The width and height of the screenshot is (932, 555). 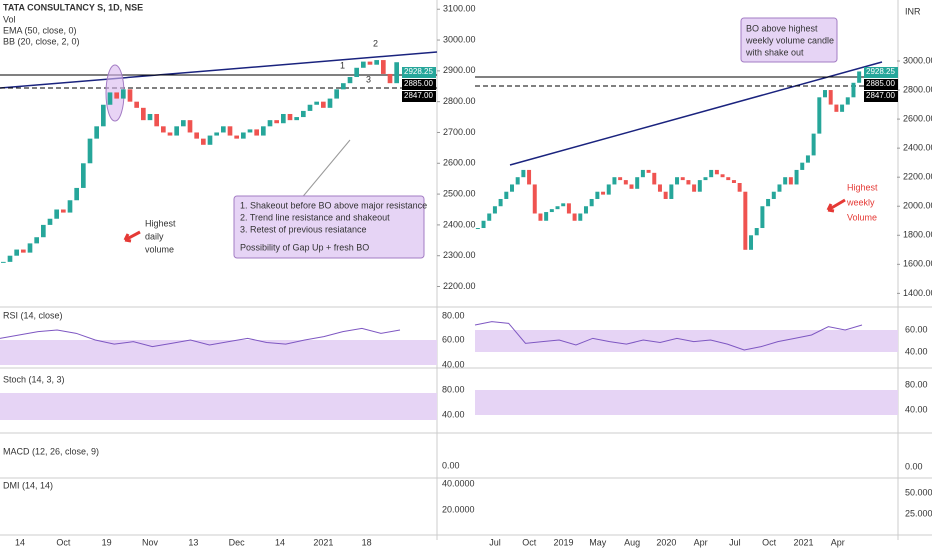 I want to click on y-tick-label: 3100.00, so click(x=459, y=9).